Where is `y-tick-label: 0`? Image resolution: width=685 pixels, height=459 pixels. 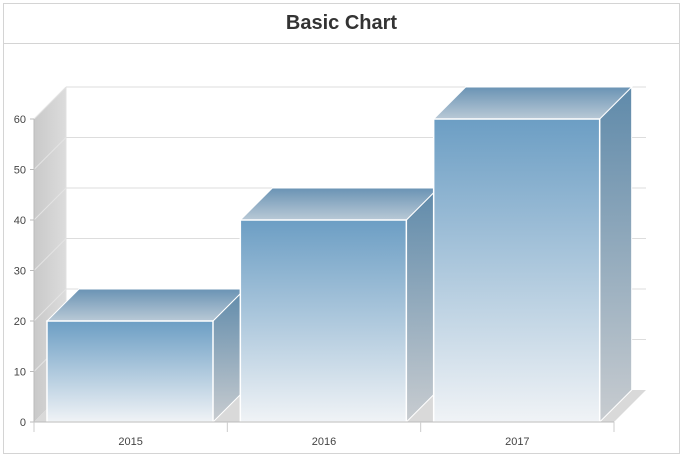
y-tick-label: 0 is located at coordinates (23, 423).